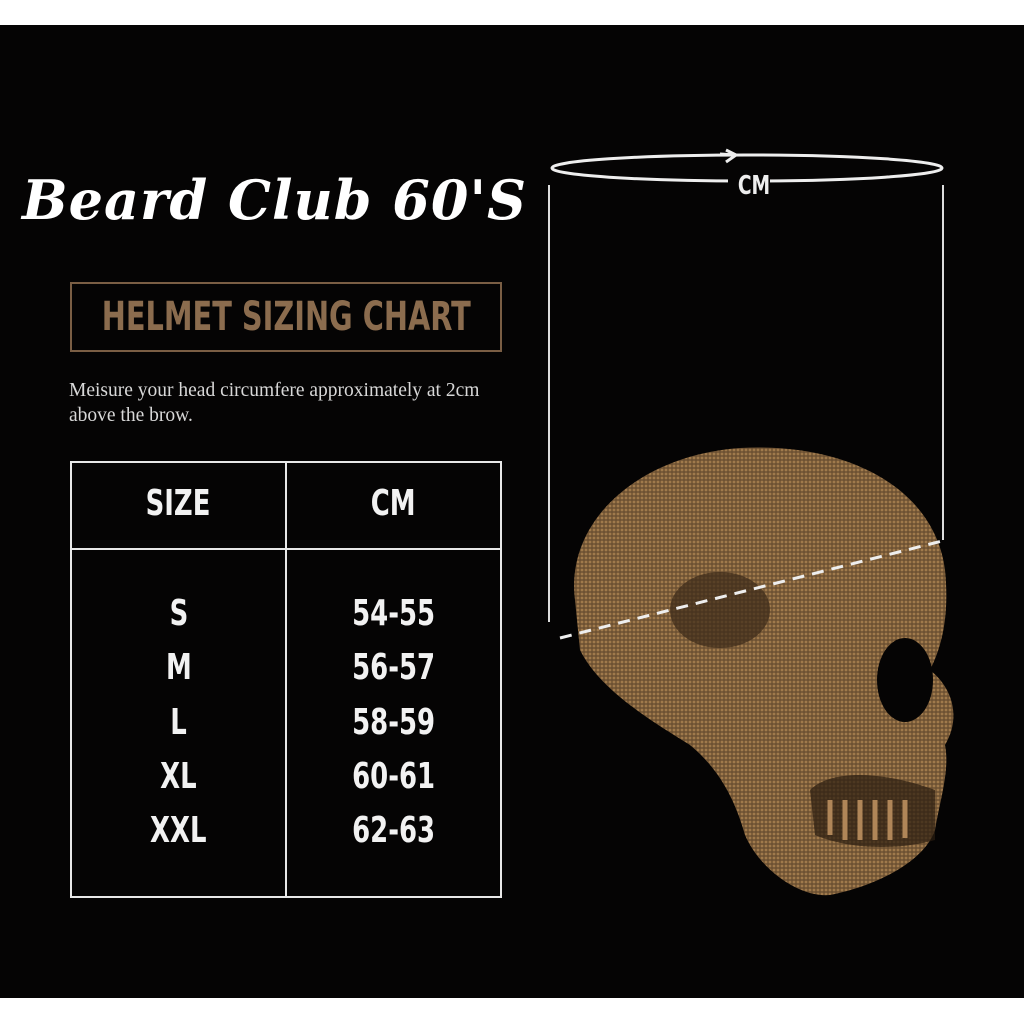  What do you see at coordinates (286, 549) in the screenshot?
I see `header-divider` at bounding box center [286, 549].